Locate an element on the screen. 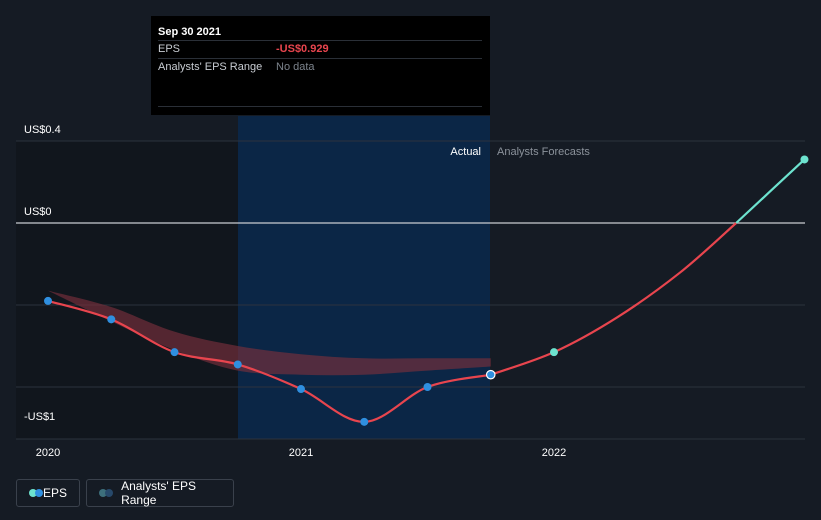 Image resolution: width=821 pixels, height=520 pixels. tooltip-eps-label: EPS is located at coordinates (169, 49).